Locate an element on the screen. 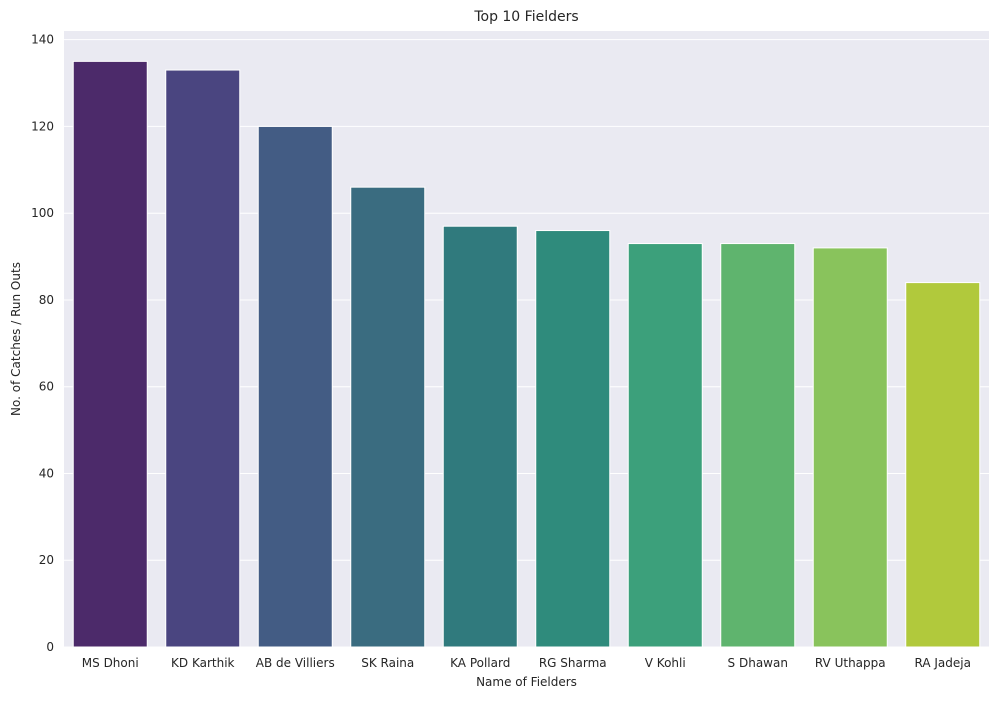 The height and width of the screenshot is (703, 1002). x-tick-label: S Dhawan is located at coordinates (758, 663).